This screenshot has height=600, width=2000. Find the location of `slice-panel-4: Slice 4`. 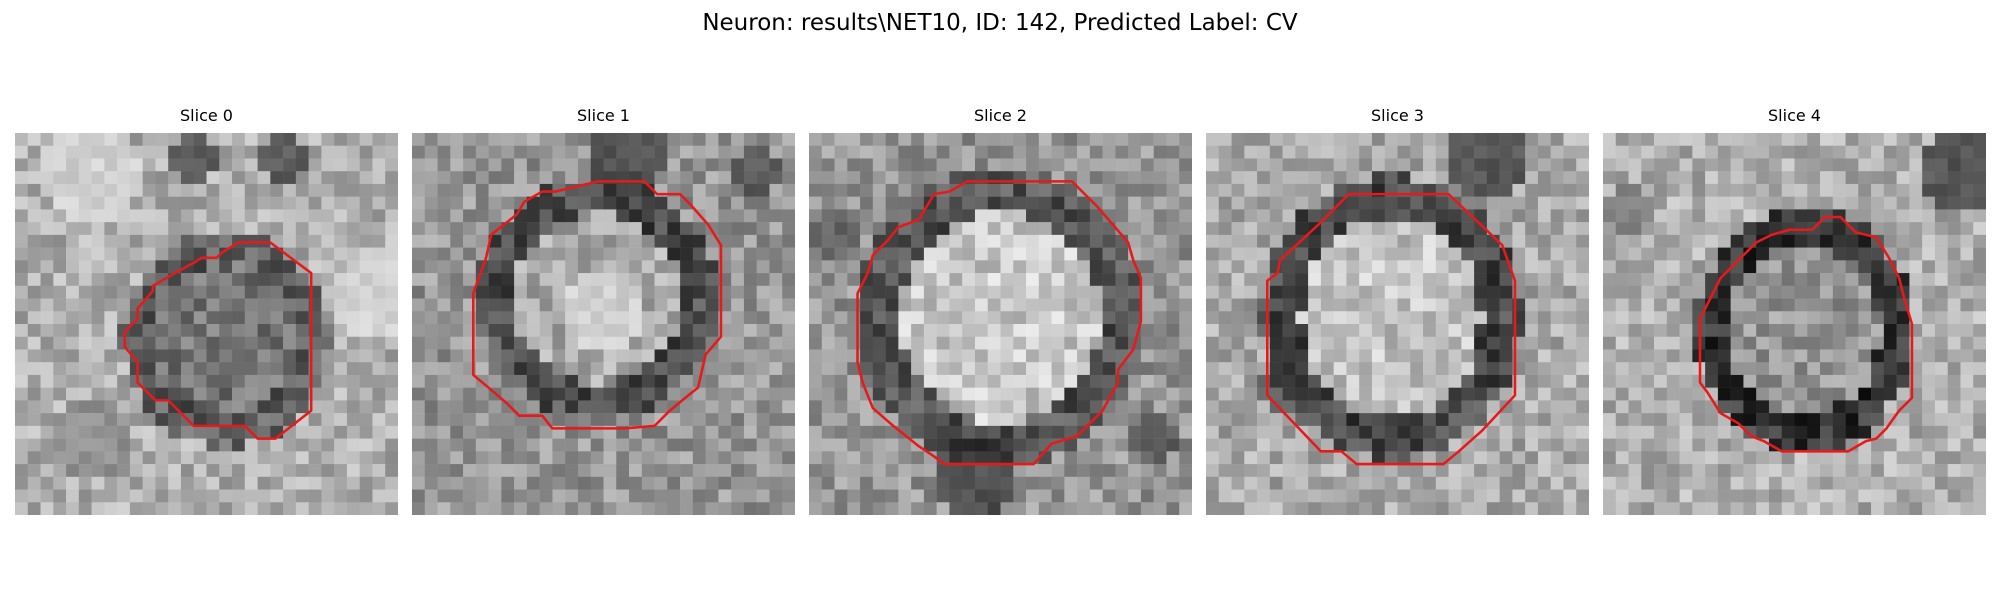

slice-panel-4: Slice 4 is located at coordinates (1794, 310).